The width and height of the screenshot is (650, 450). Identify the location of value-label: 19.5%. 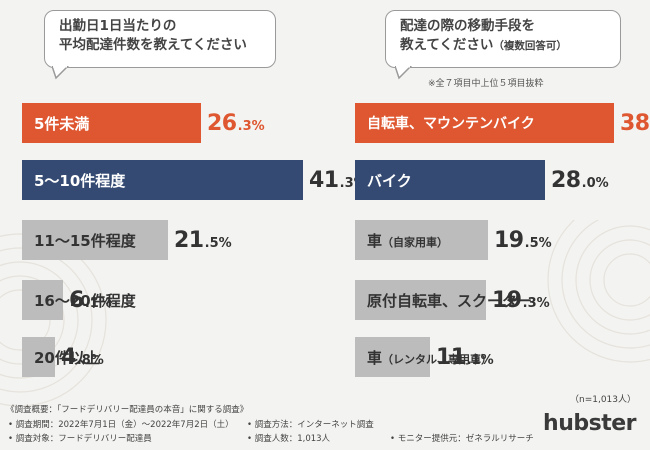
(523, 240).